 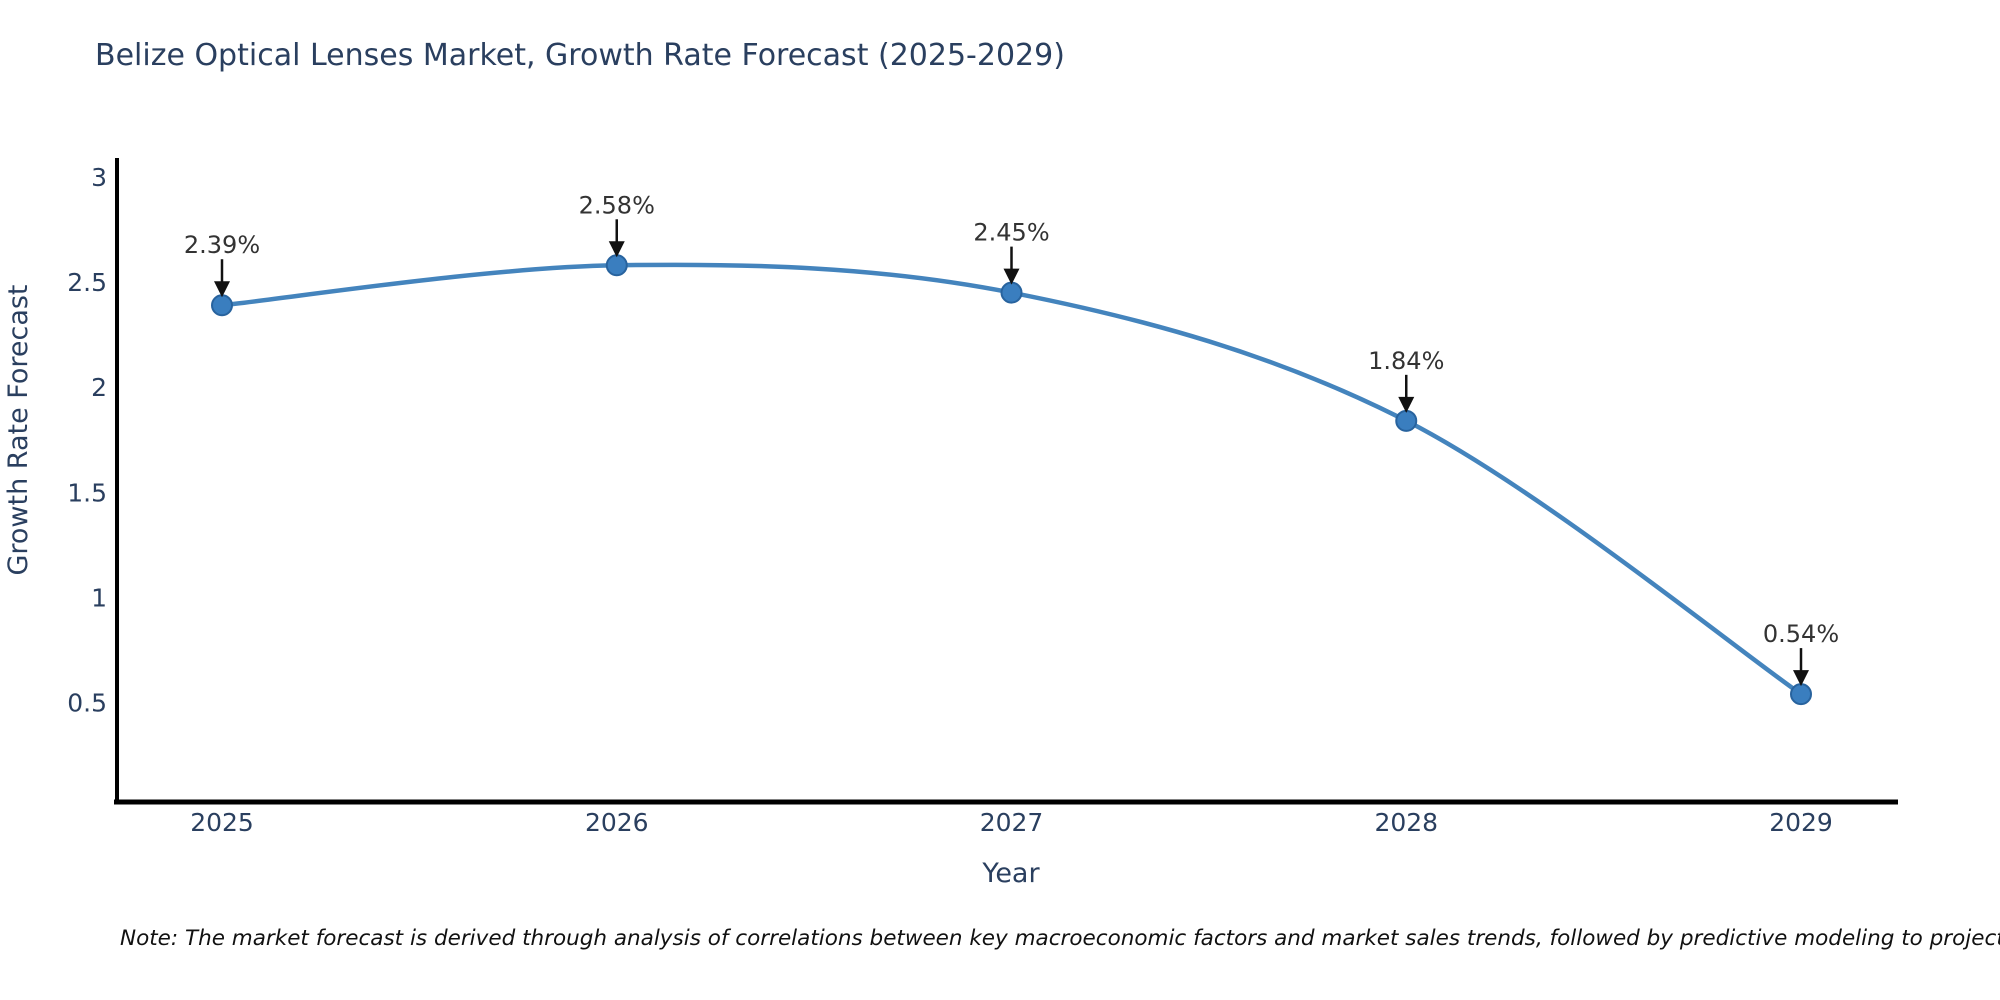 I want to click on x-tick-label: 2026, so click(x=617, y=822).